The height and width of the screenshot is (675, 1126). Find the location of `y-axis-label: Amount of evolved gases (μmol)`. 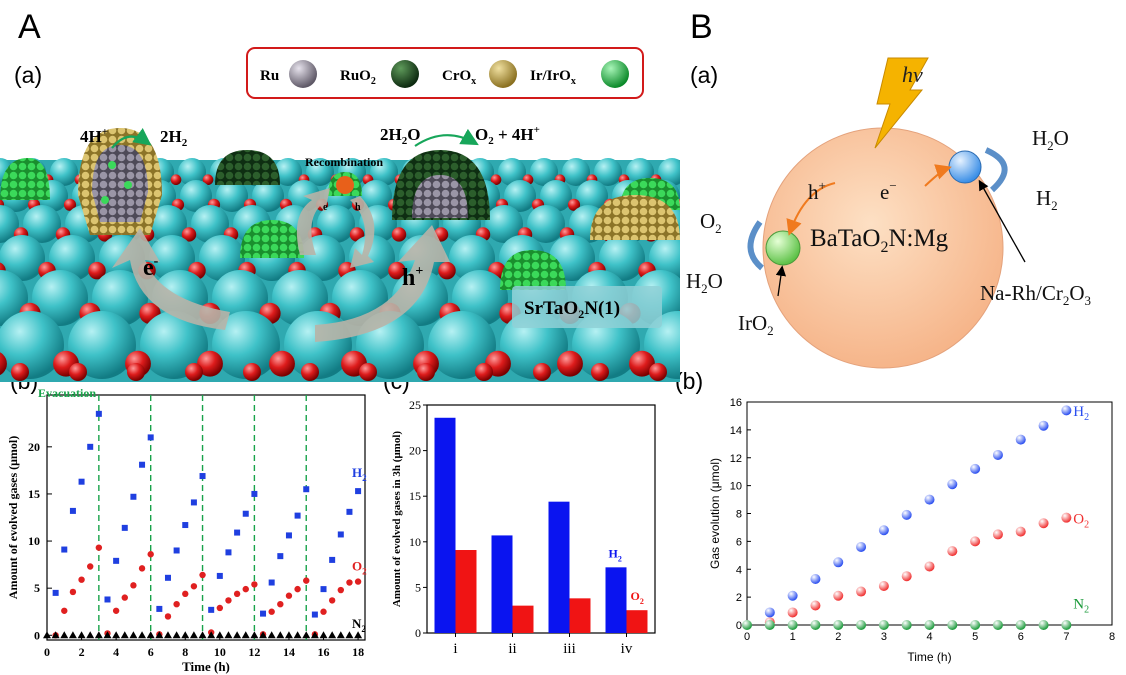

y-axis-label: Amount of evolved gases (μmol) is located at coordinates (13, 517).